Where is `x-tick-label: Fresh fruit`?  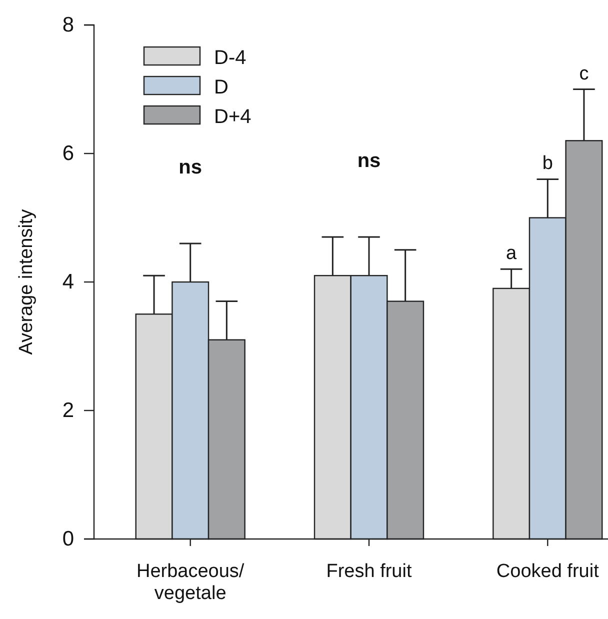
x-tick-label: Fresh fruit is located at coordinates (369, 571).